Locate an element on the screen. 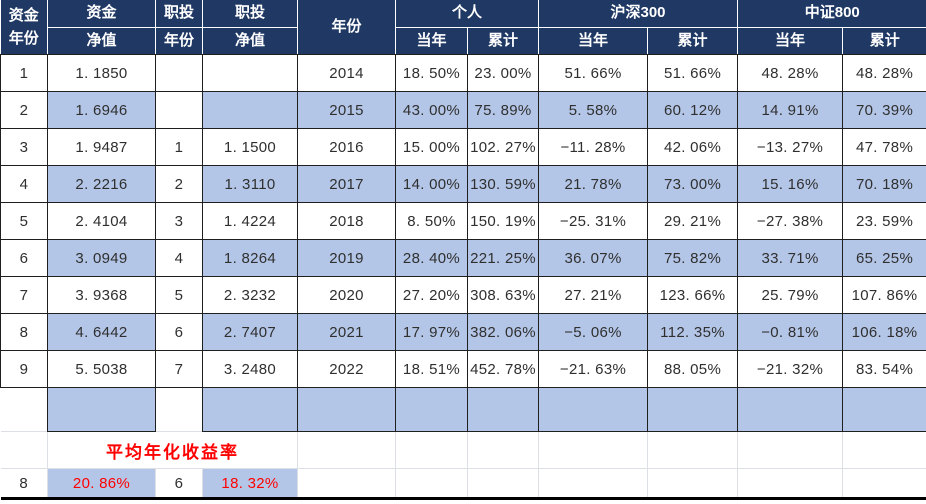 This screenshot has width=926, height=504. header-group-personal: 个人 is located at coordinates (467, 14).